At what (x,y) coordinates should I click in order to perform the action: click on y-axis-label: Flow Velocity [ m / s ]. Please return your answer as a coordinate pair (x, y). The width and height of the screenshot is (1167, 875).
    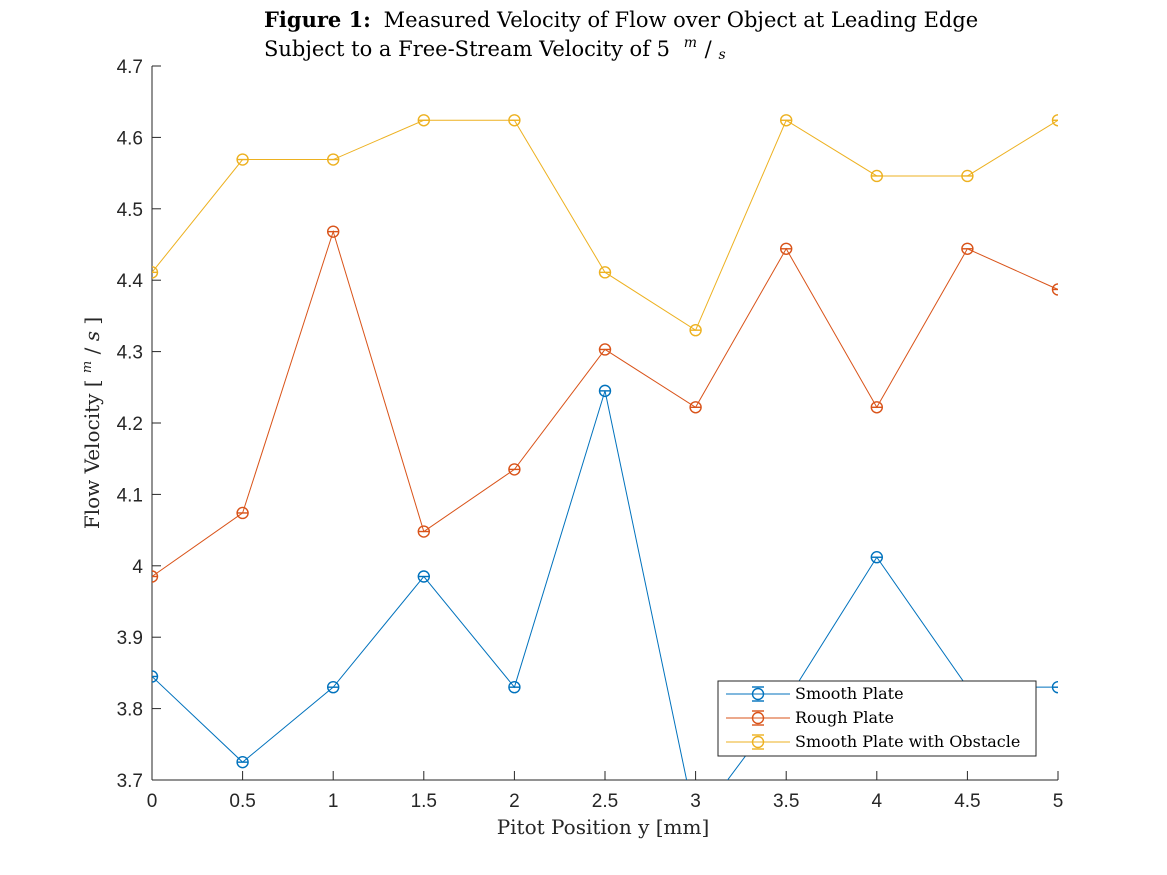
    Looking at the image, I should click on (88, 423).